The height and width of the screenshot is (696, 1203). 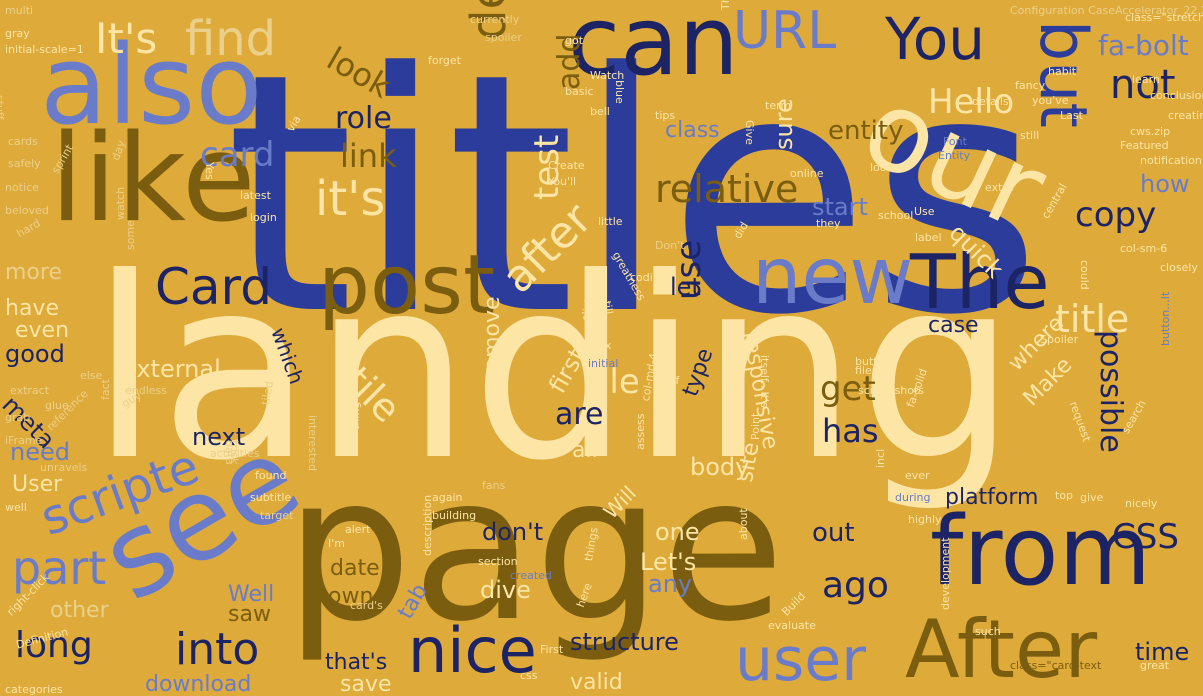 I want to click on cloud-word: long, so click(x=54, y=645).